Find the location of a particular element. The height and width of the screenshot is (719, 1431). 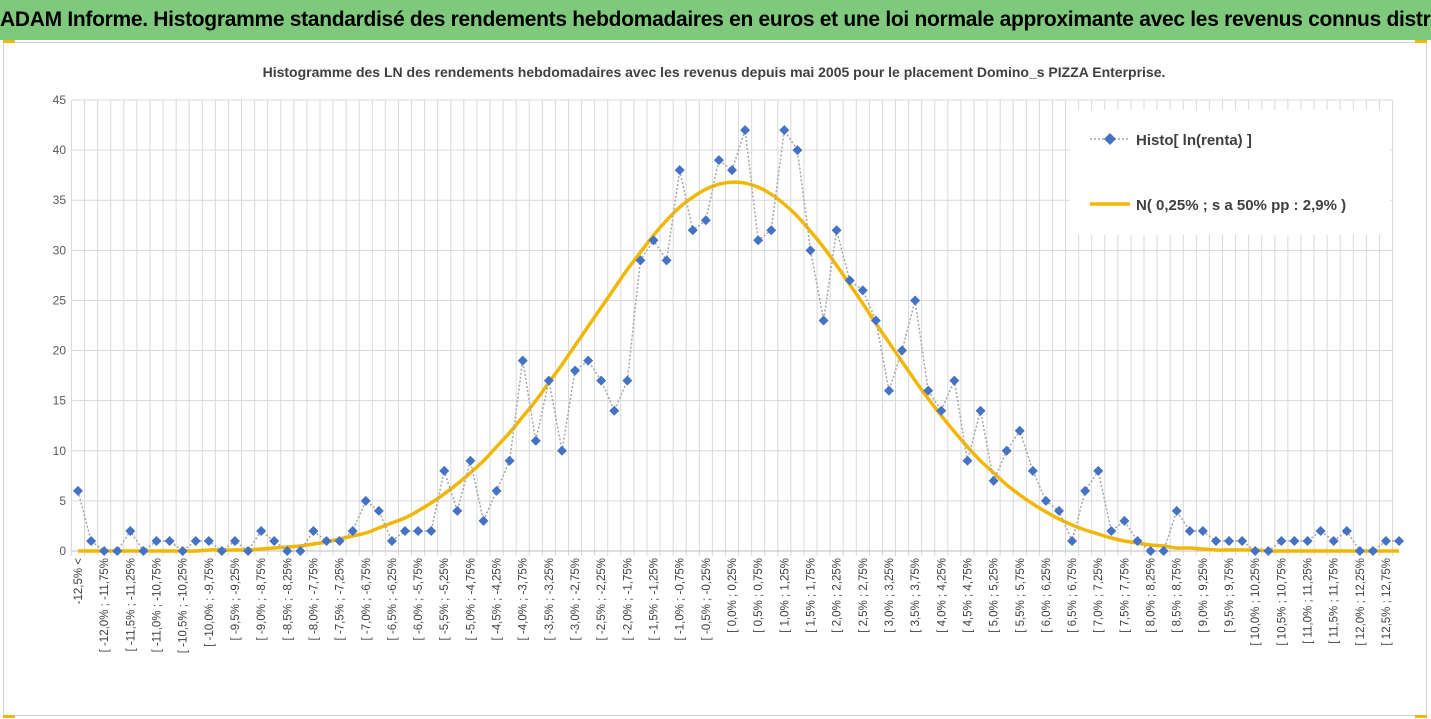

y-tick-label: 0 is located at coordinates (62, 551).